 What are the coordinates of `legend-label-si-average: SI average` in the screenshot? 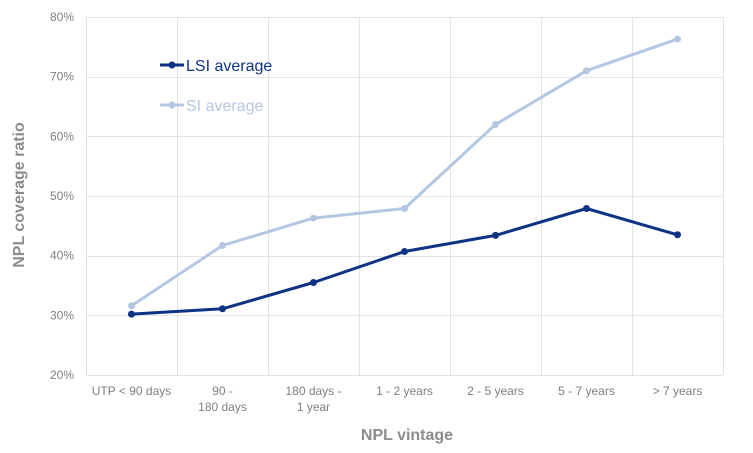 It's located at (224, 106).